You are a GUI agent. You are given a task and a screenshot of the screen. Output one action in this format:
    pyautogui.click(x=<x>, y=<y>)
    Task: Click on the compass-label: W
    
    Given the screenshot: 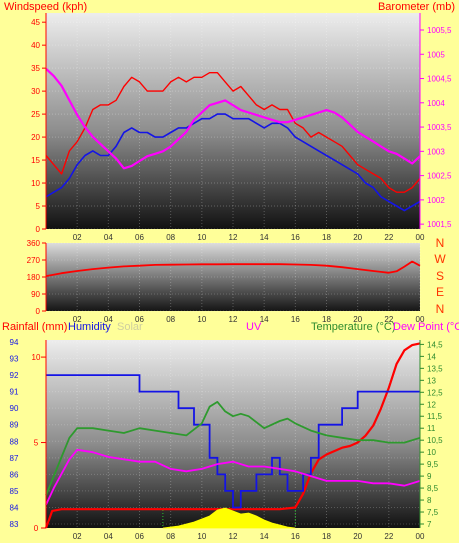 What is the action you would take?
    pyautogui.click(x=440, y=259)
    